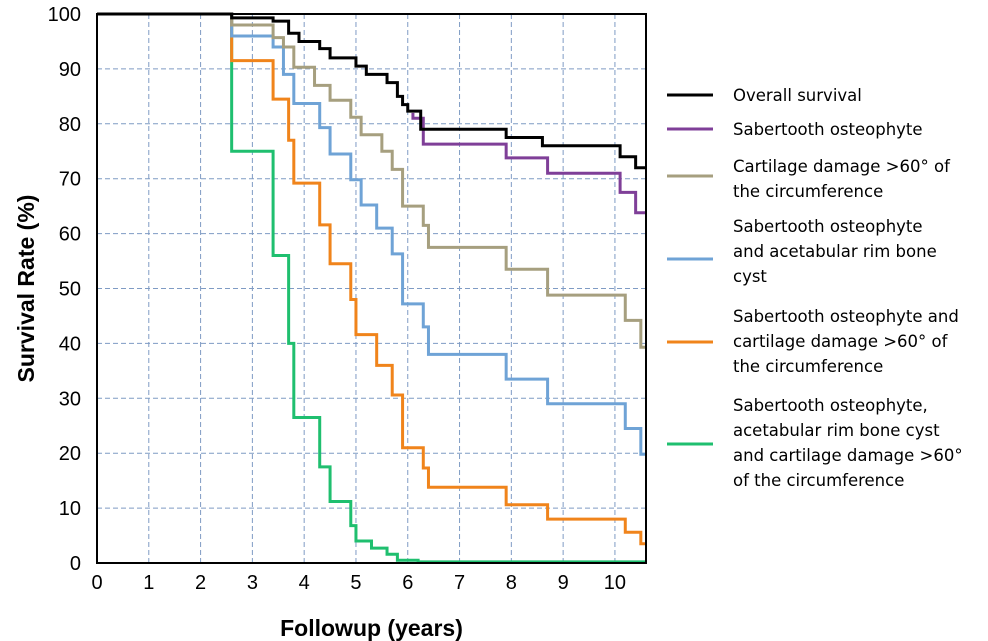 Image resolution: width=988 pixels, height=641 pixels. Describe the element at coordinates (148, 583) in the screenshot. I see `x-tick-label: 1` at that location.